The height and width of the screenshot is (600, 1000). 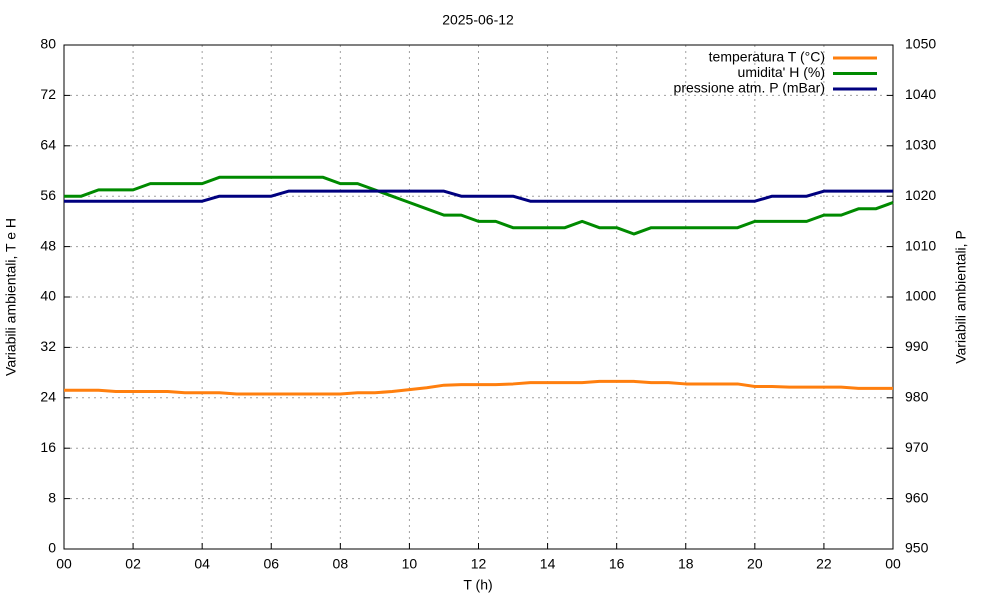 I want to click on x-tick-label: 10, so click(x=410, y=564).